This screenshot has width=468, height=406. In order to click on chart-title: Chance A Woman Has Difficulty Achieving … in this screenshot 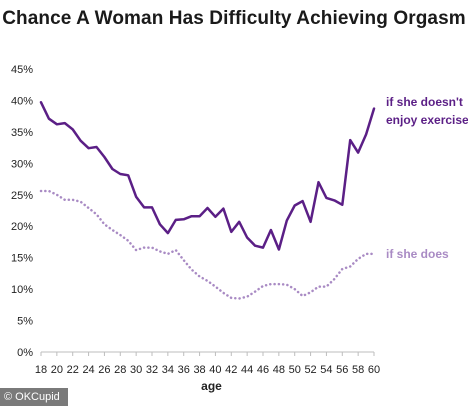, I will do `click(234, 18)`.